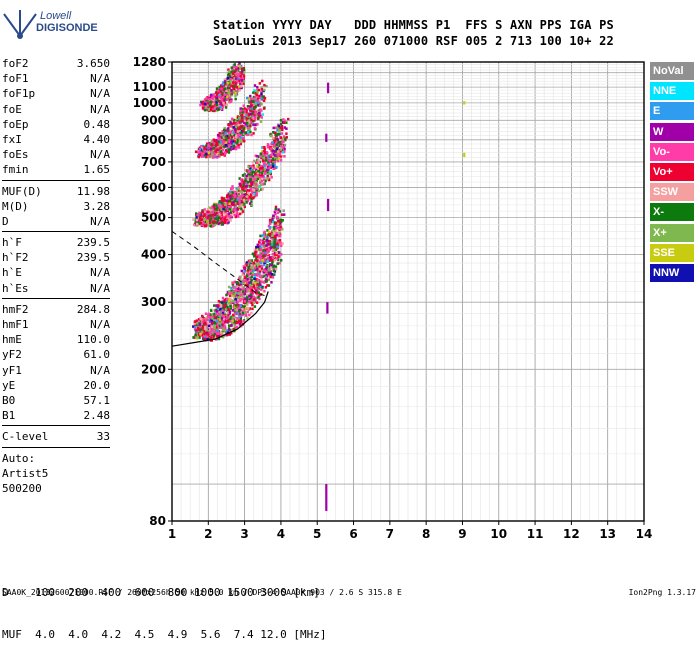 Image resolution: width=700 pixels, height=656 pixels. Describe the element at coordinates (15, 124) in the screenshot. I see `param-label: foEp` at that location.